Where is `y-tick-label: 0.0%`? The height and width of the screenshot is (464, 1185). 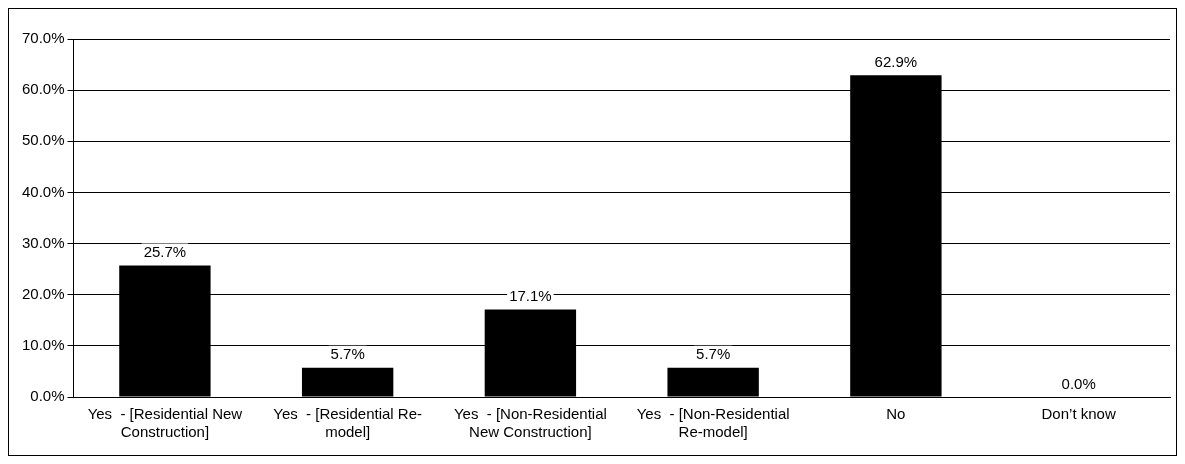
y-tick-label: 0.0% is located at coordinates (47, 396).